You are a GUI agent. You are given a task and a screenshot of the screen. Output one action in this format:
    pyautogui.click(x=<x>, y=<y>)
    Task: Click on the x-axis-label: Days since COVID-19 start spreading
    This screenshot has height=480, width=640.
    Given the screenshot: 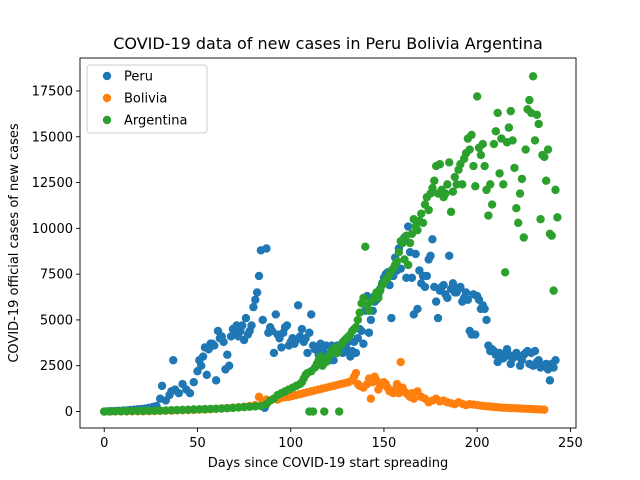 What is the action you would take?
    pyautogui.click(x=328, y=463)
    